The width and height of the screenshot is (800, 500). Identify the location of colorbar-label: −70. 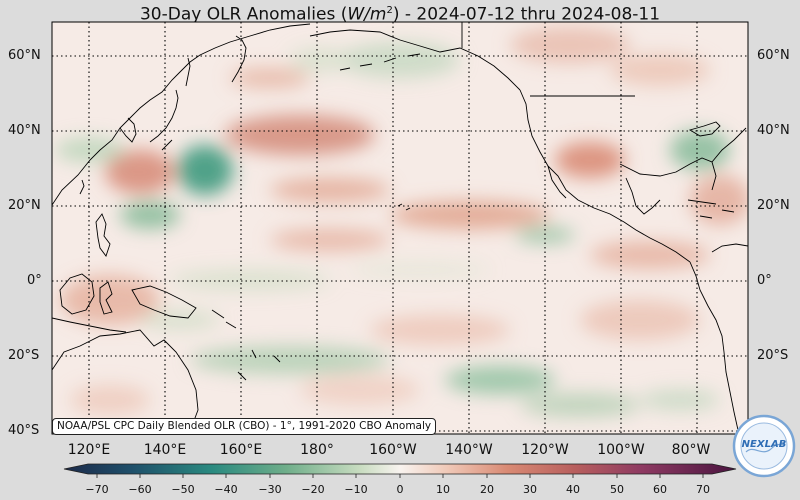
(97, 489).